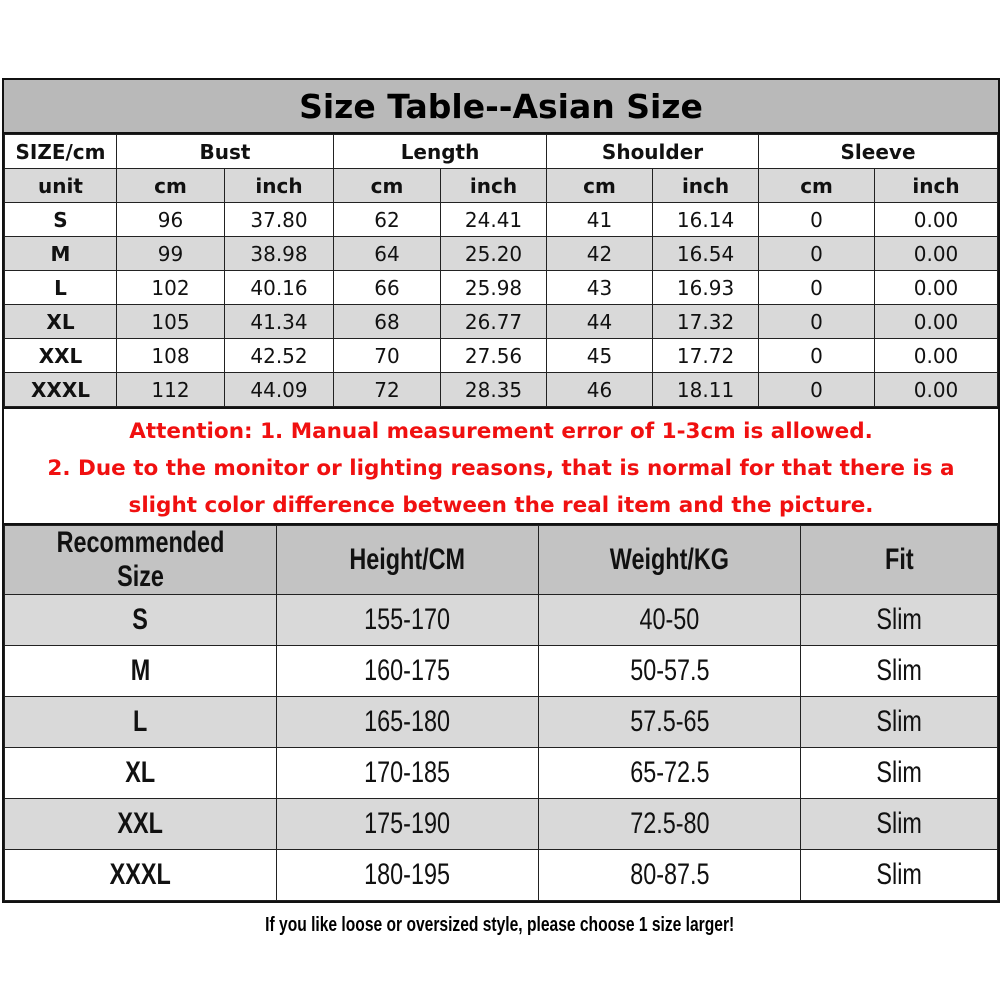 This screenshot has height=1000, width=1000. What do you see at coordinates (501, 106) in the screenshot?
I see `title-text: Size Table--Asian Size` at bounding box center [501, 106].